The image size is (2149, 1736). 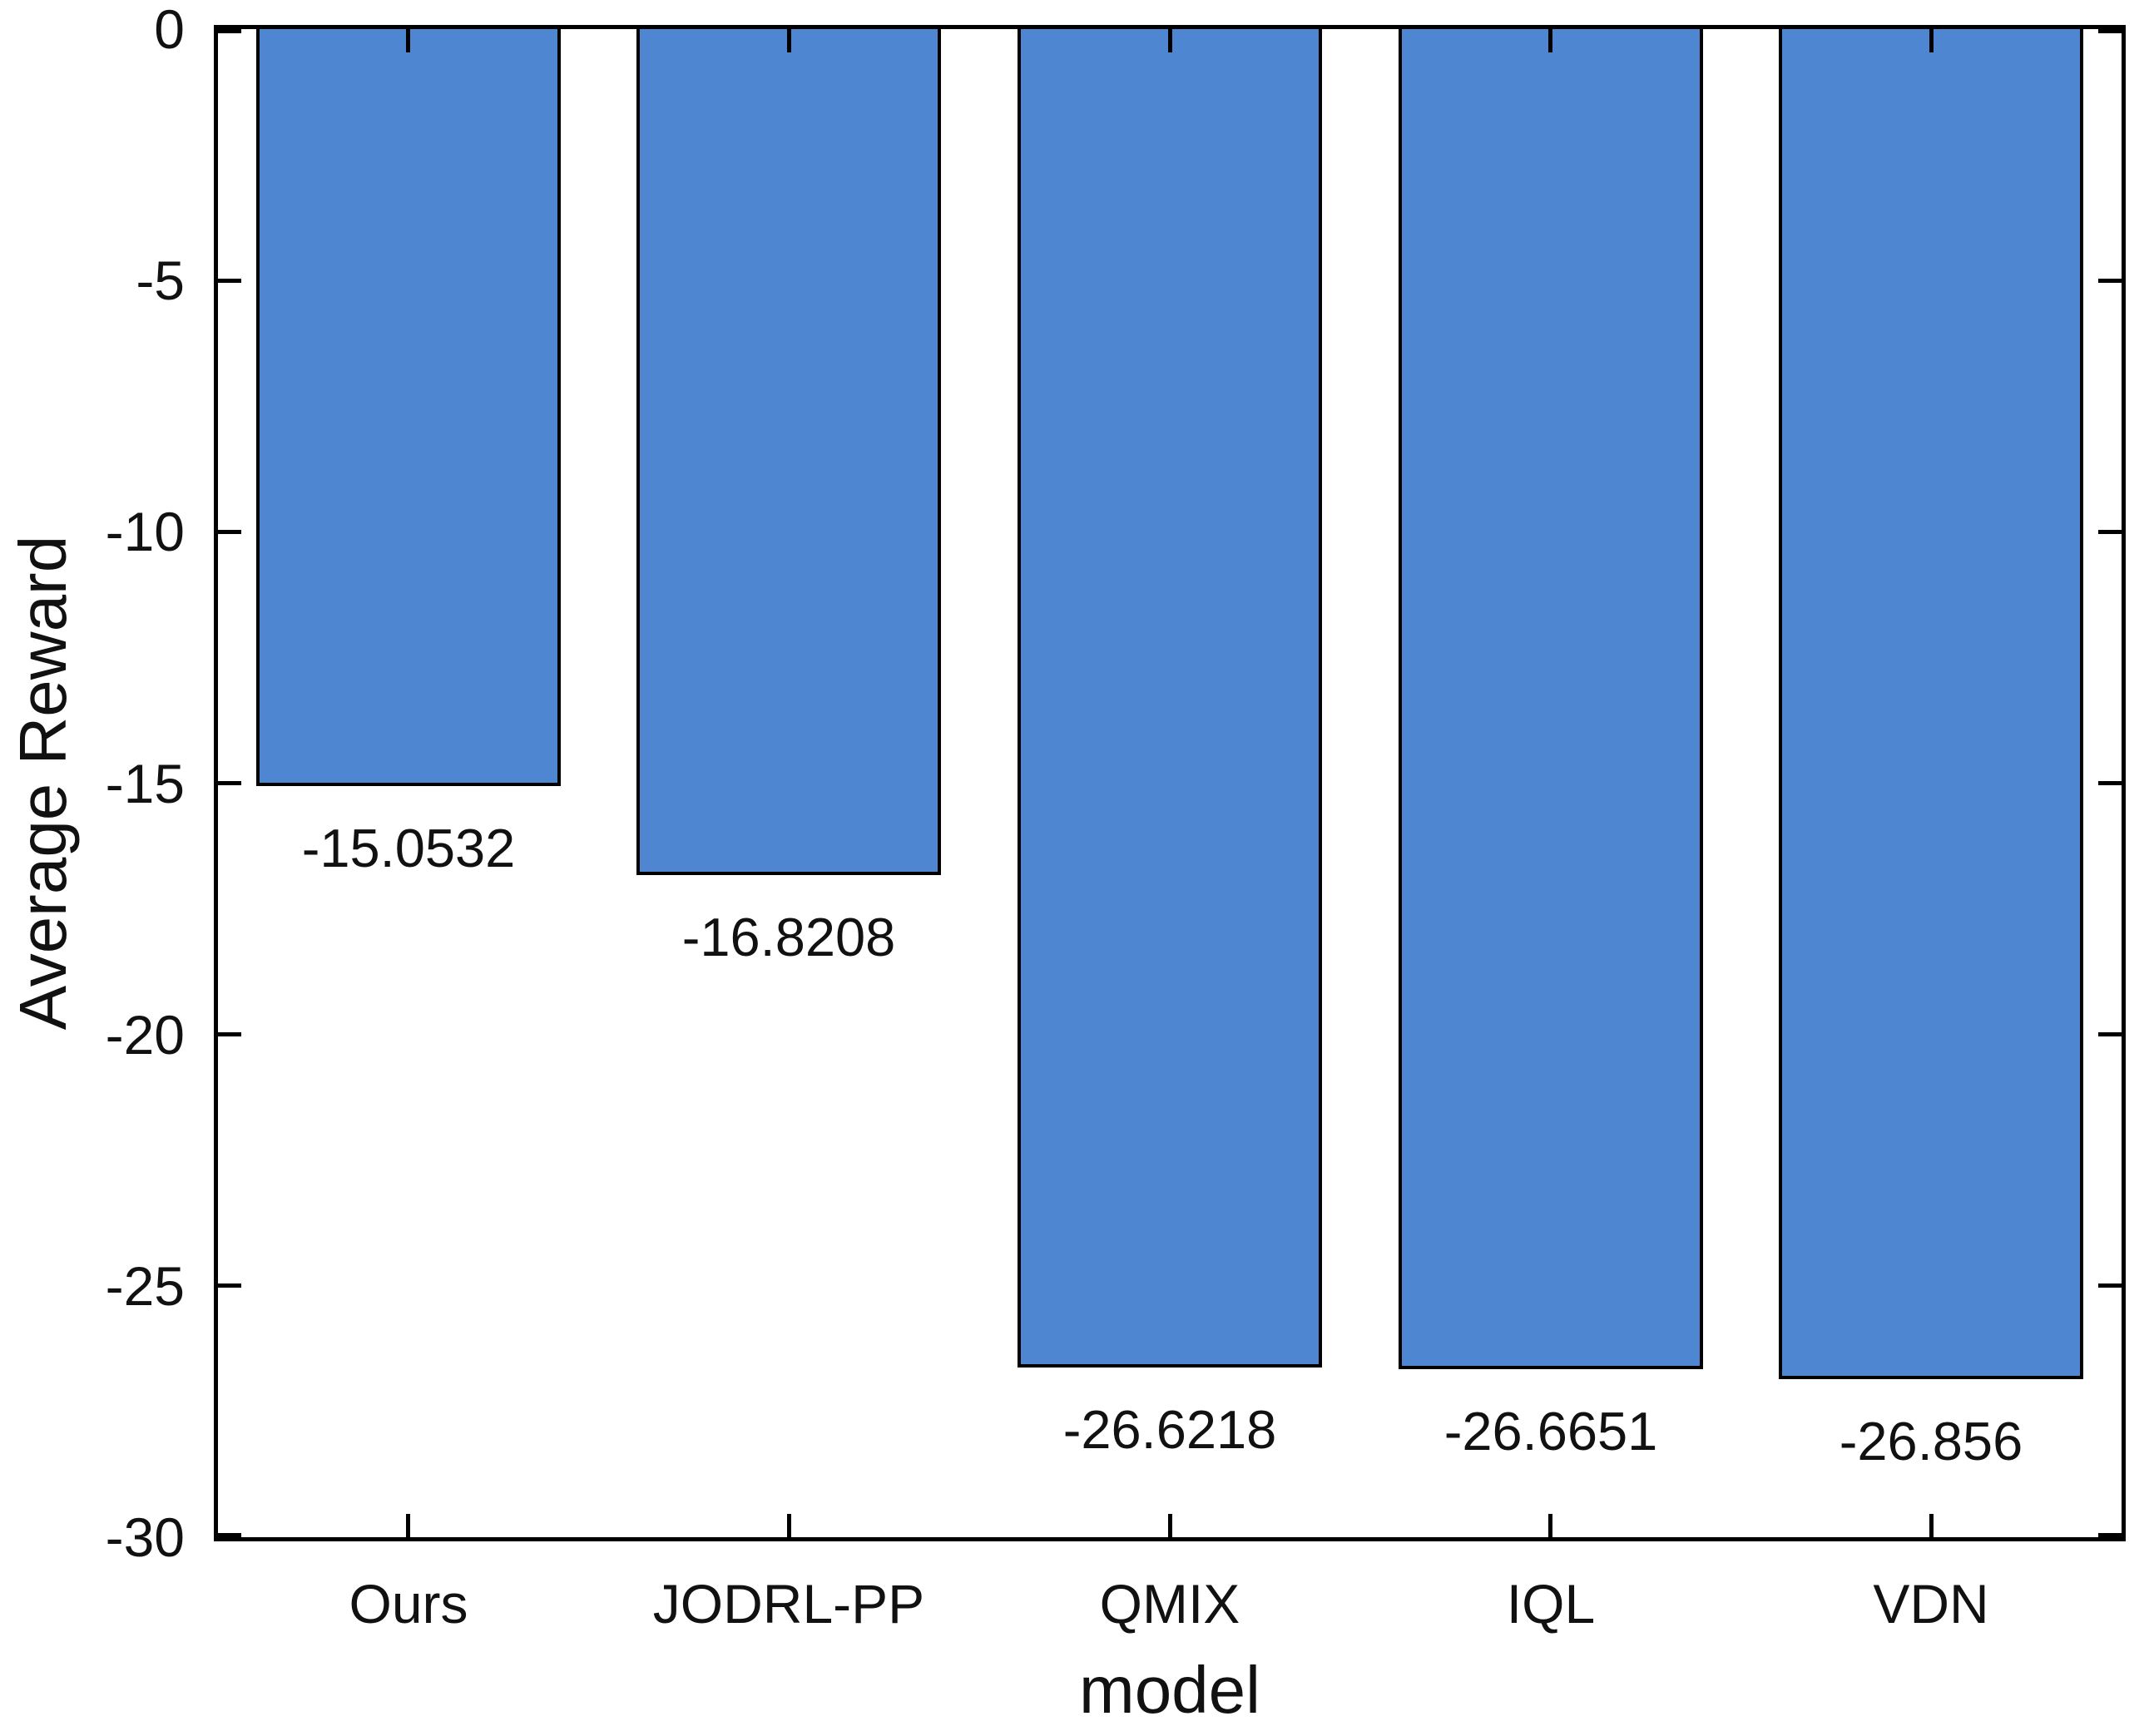 I want to click on y-tick-label: -25, so click(x=145, y=1286).